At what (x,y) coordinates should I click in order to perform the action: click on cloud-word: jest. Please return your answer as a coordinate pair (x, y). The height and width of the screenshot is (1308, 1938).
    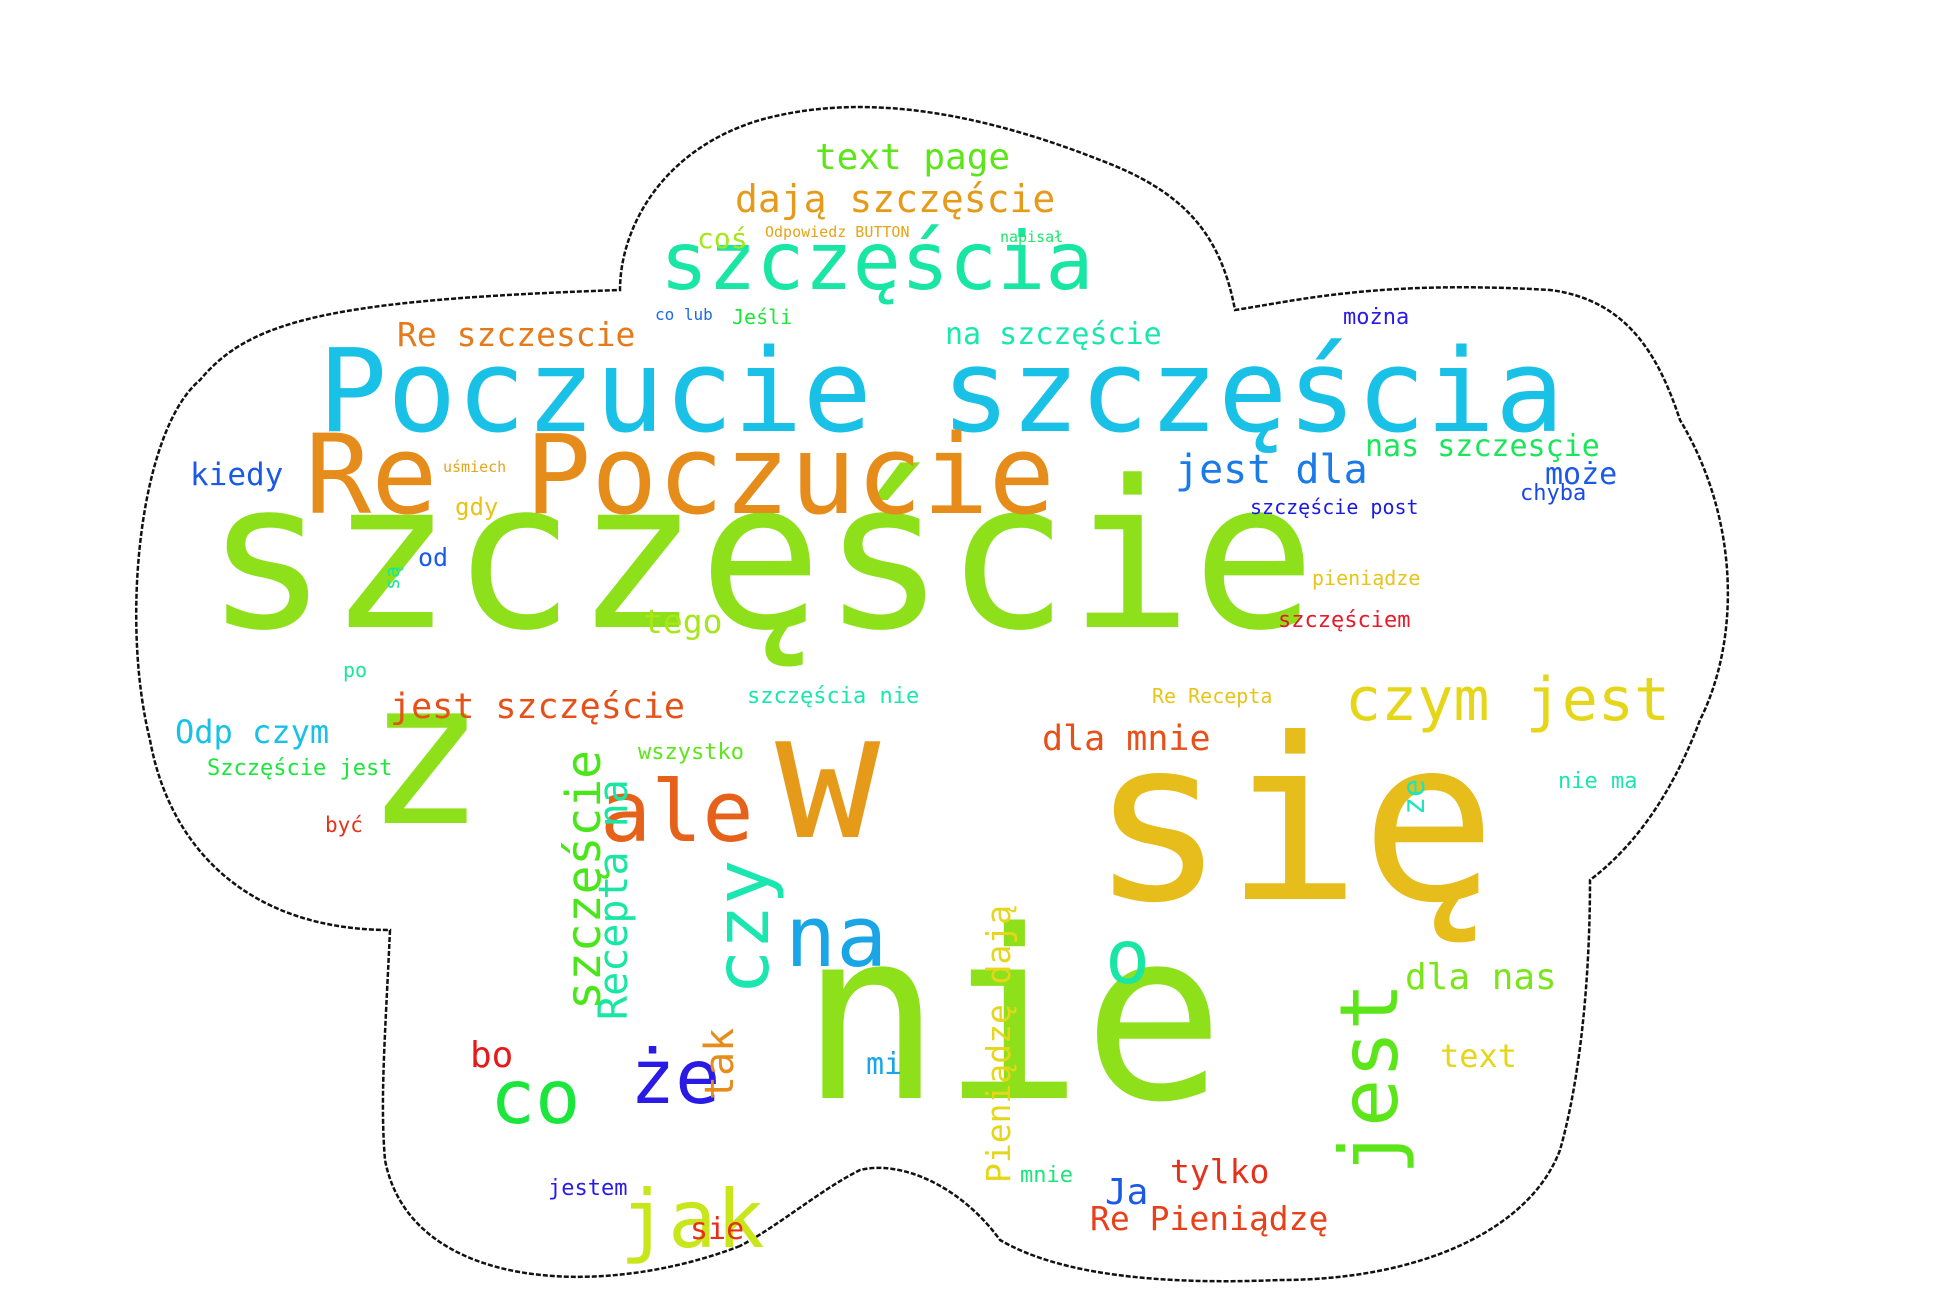
    Looking at the image, I should click on (1369, 1078).